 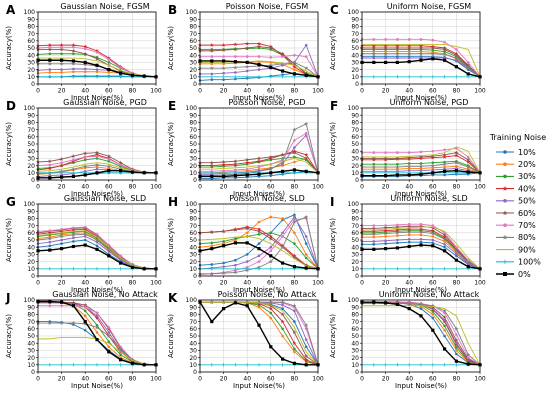 I want to click on panel-title: Uniform Noise, No Attack, so click(x=429, y=294).